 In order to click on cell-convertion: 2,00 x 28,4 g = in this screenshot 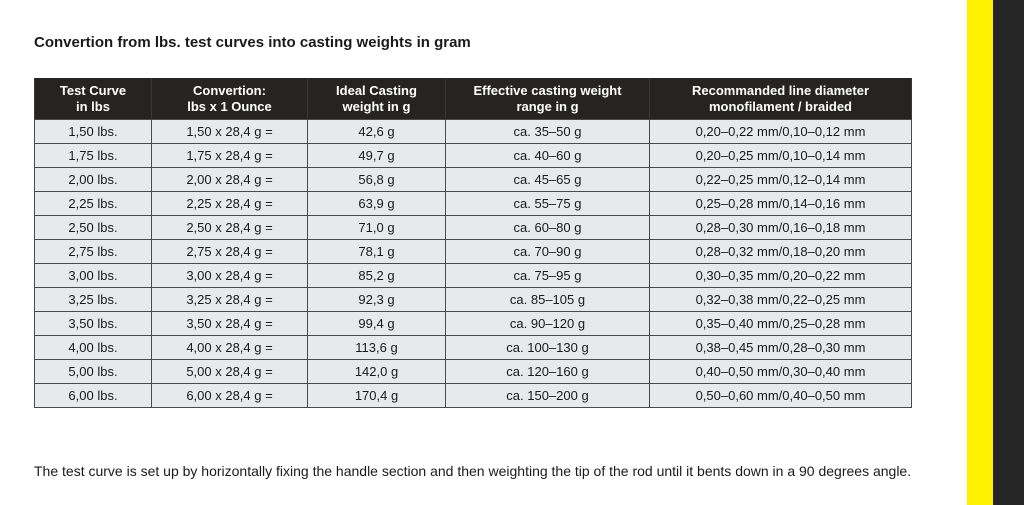, I will do `click(229, 179)`.